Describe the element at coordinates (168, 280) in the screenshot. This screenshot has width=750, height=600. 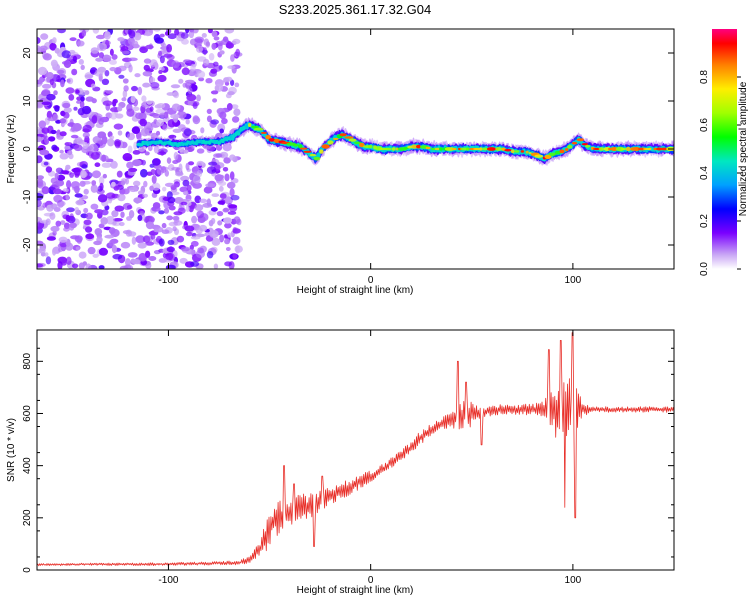
I see `x-tick-label: -100` at that location.